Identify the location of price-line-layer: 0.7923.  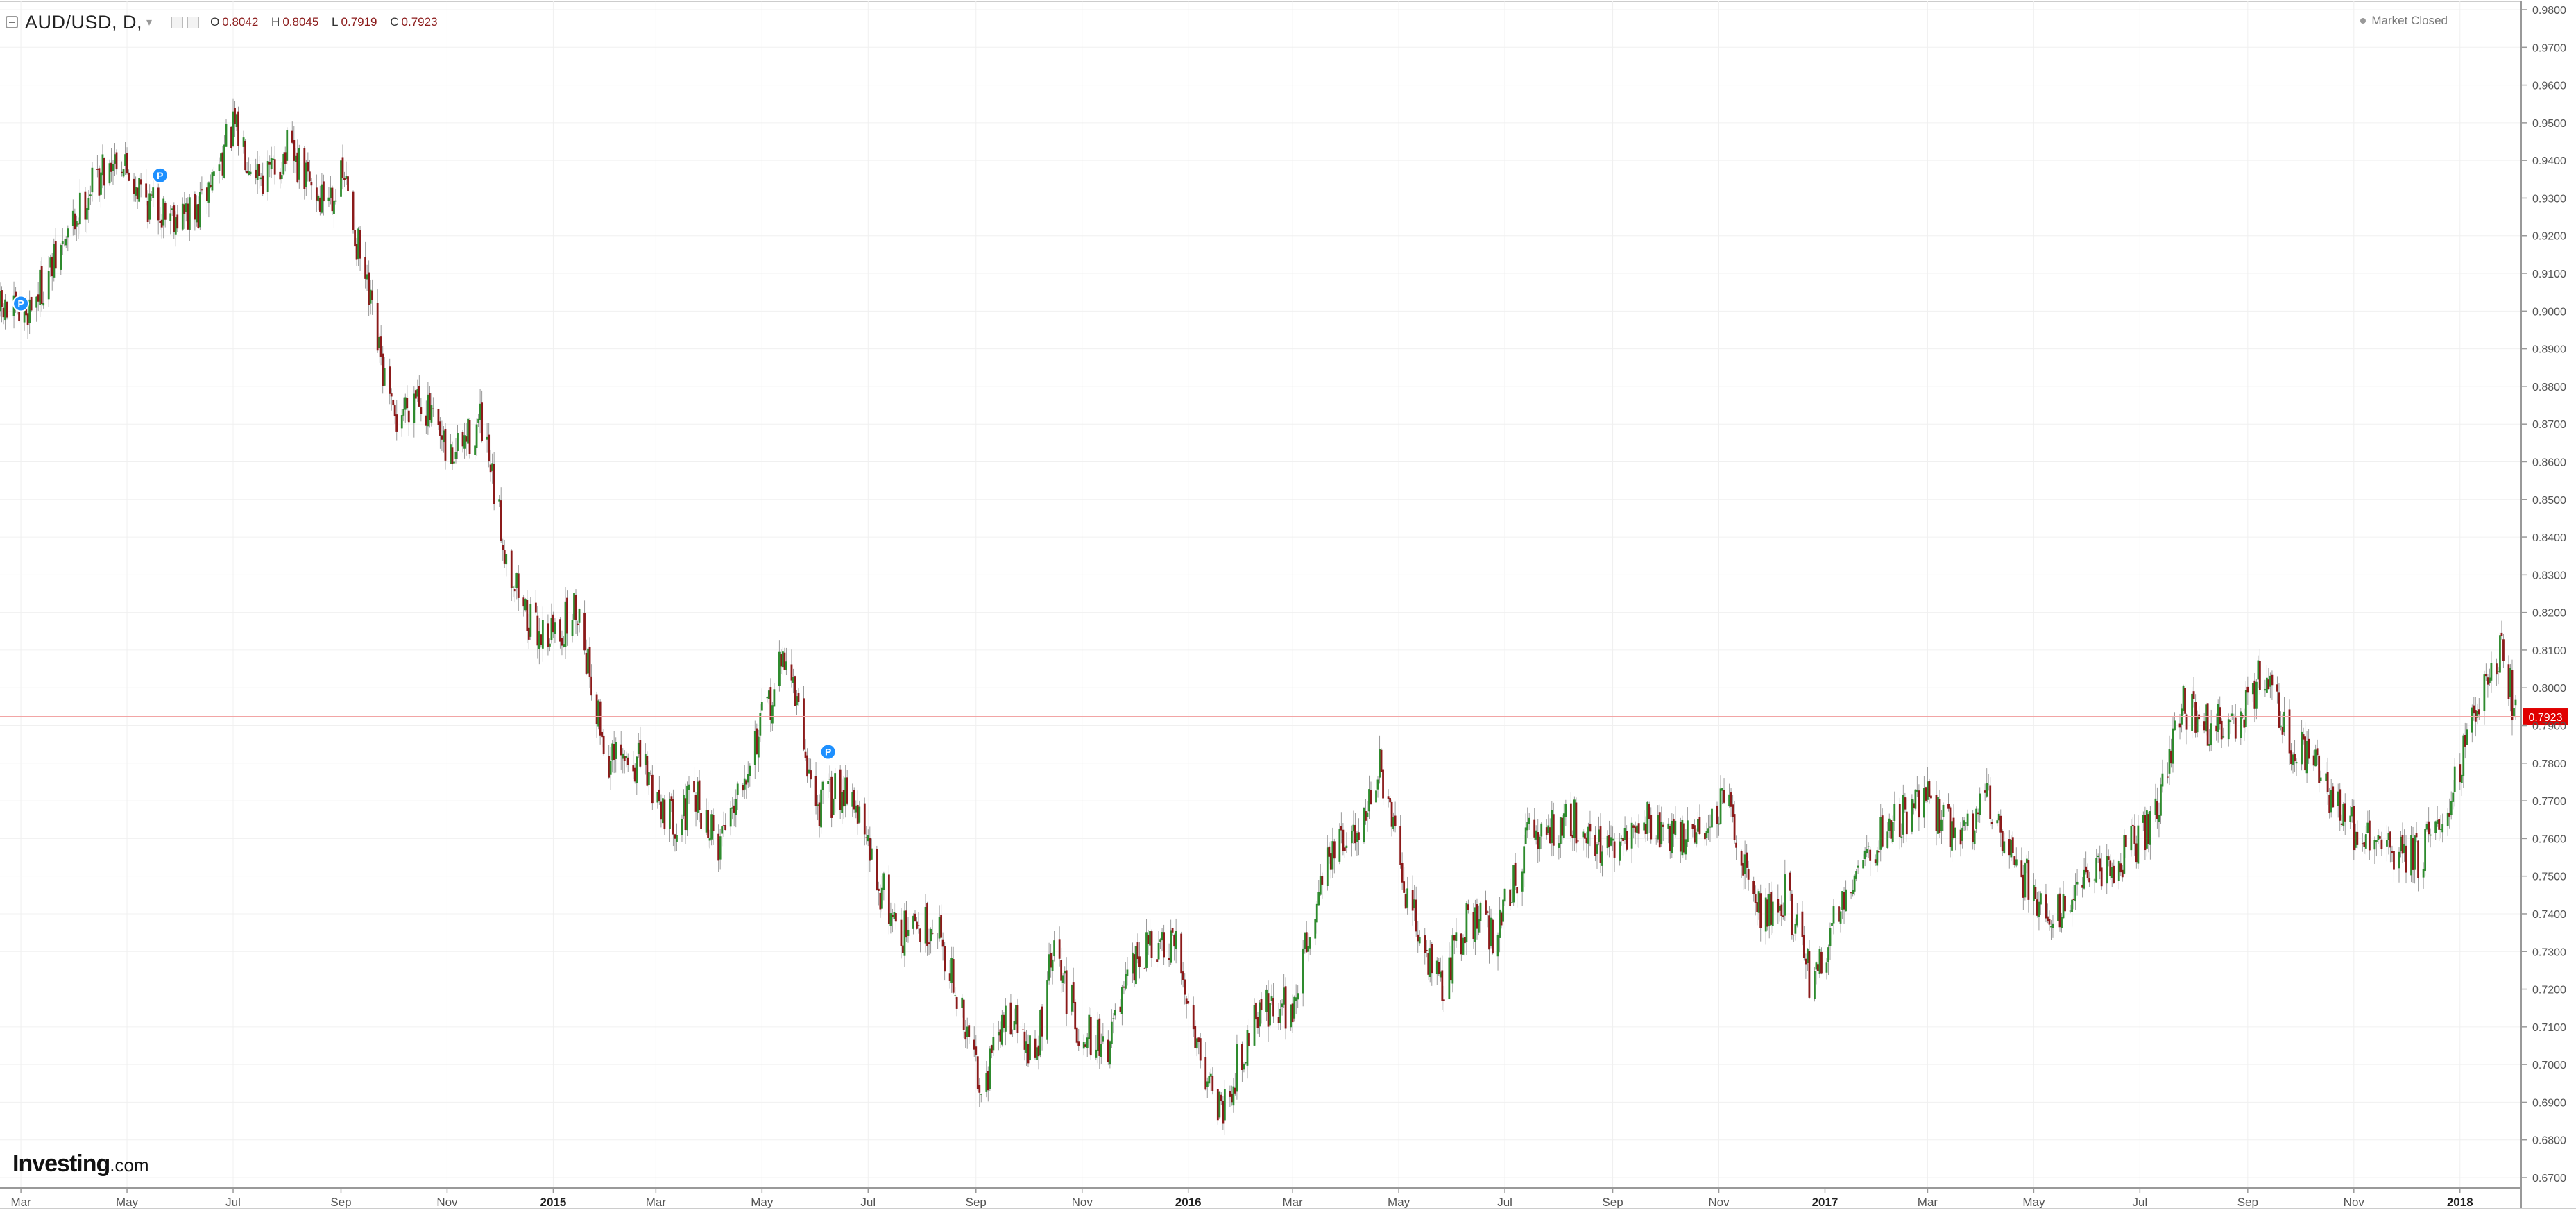
(1284, 717).